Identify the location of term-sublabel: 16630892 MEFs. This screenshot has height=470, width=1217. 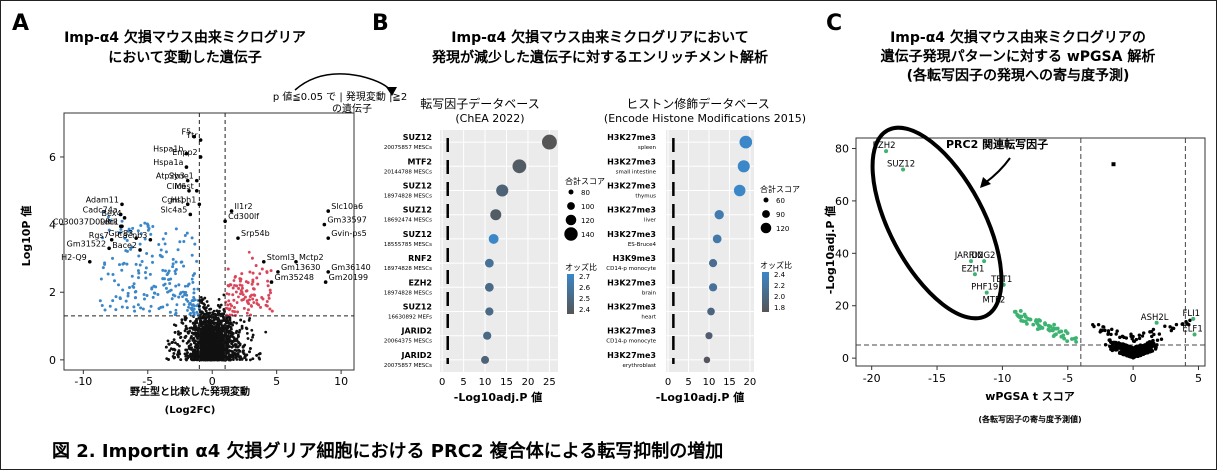
(410, 318).